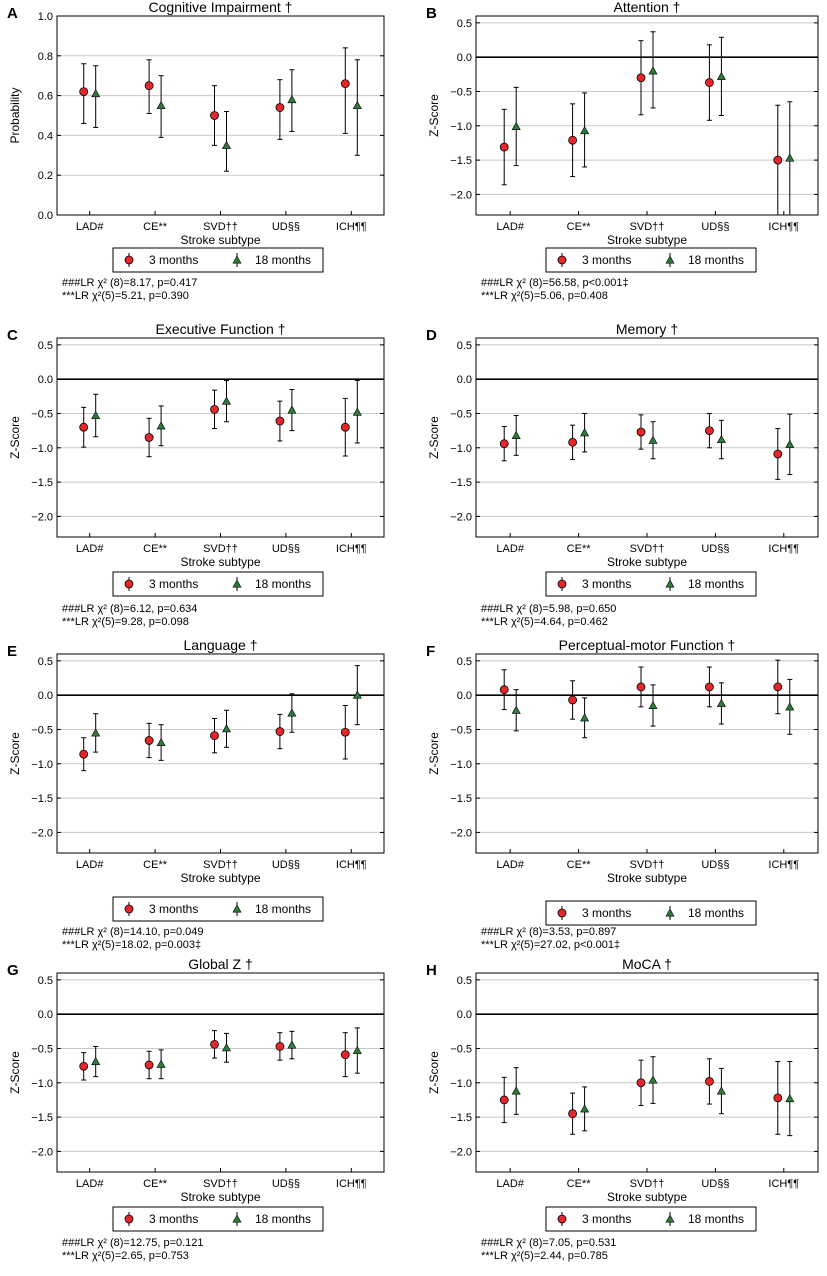  I want to click on y-tick-label: −1.5, so click(461, 161).